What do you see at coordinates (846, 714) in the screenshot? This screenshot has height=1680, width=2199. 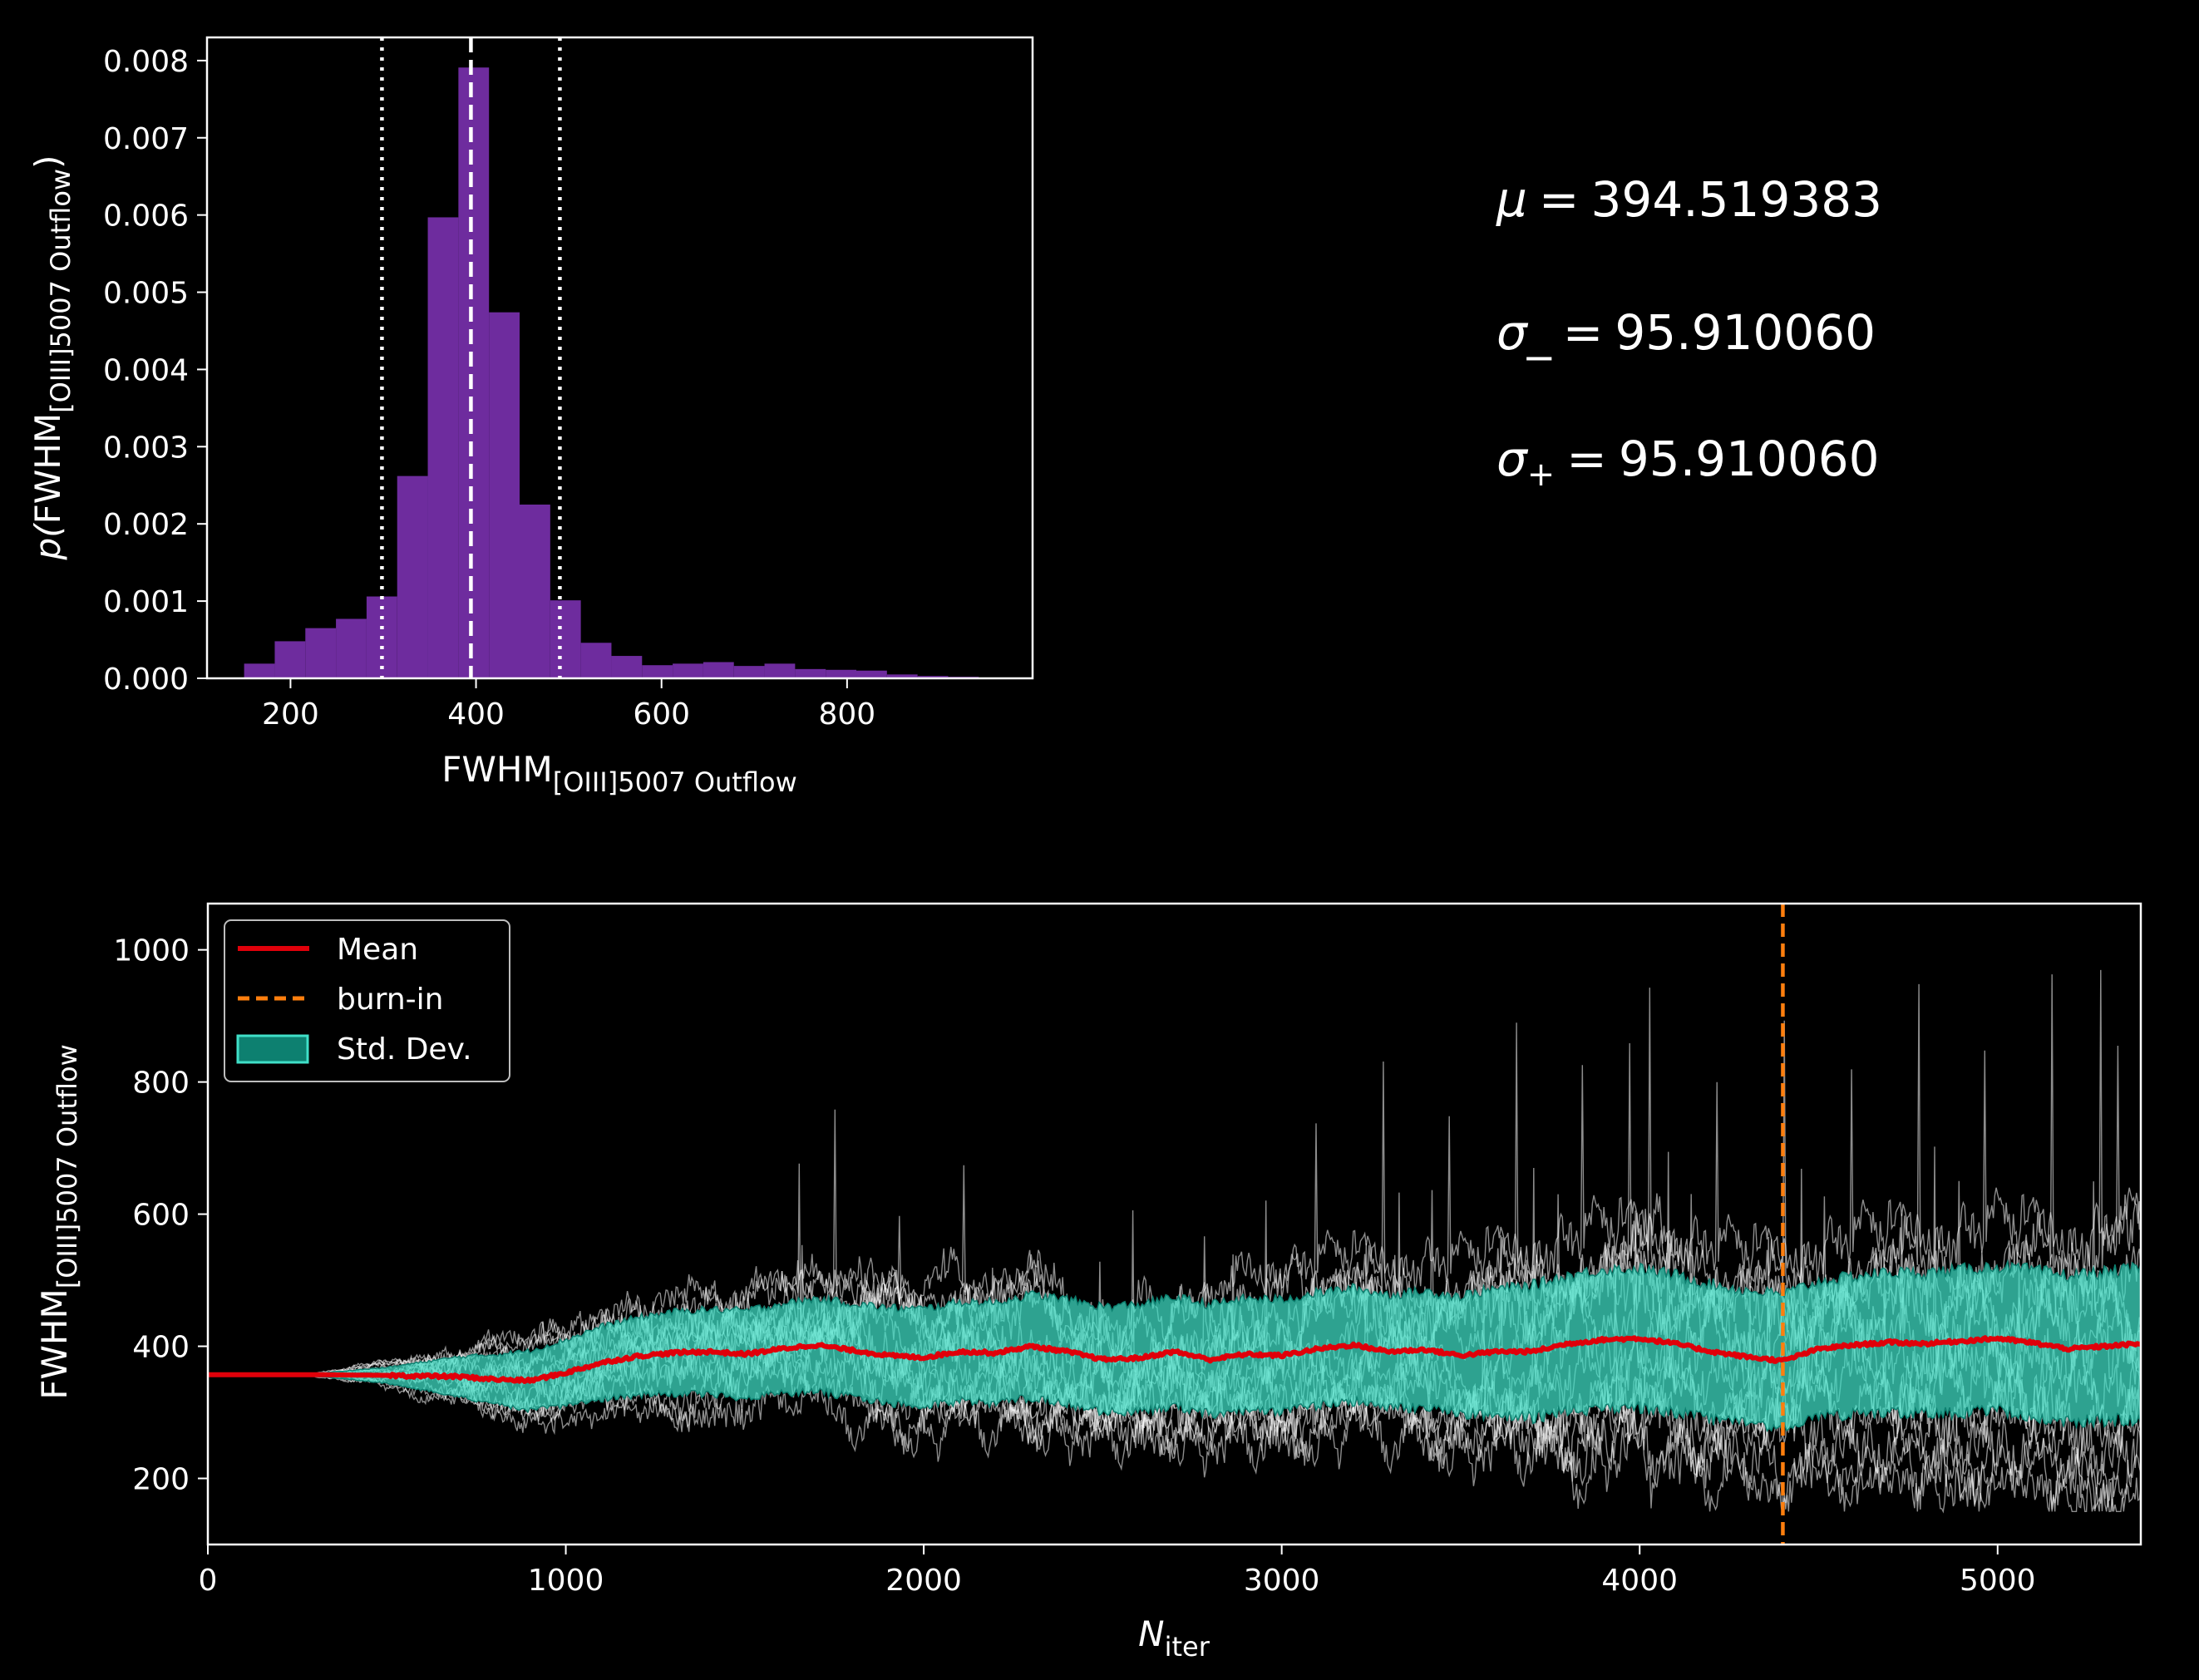 I see `histogram-x-tick-label: 800` at bounding box center [846, 714].